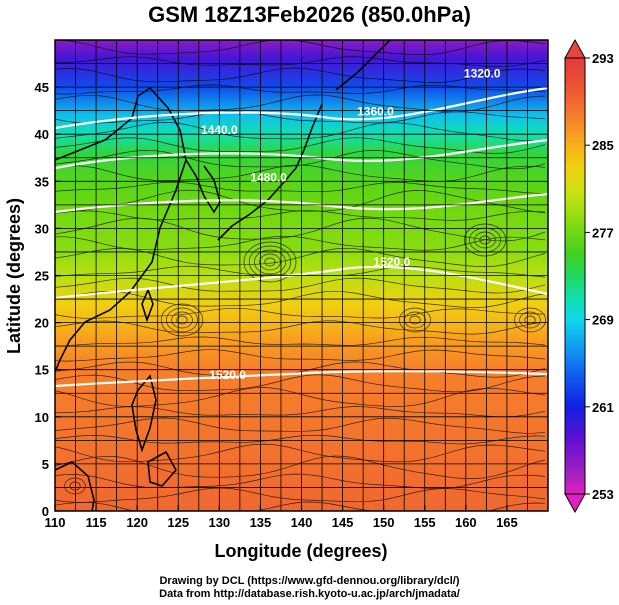 Image resolution: width=619 pixels, height=605 pixels. Describe the element at coordinates (42, 276) in the screenshot. I see `y-tick-label: 25` at that location.